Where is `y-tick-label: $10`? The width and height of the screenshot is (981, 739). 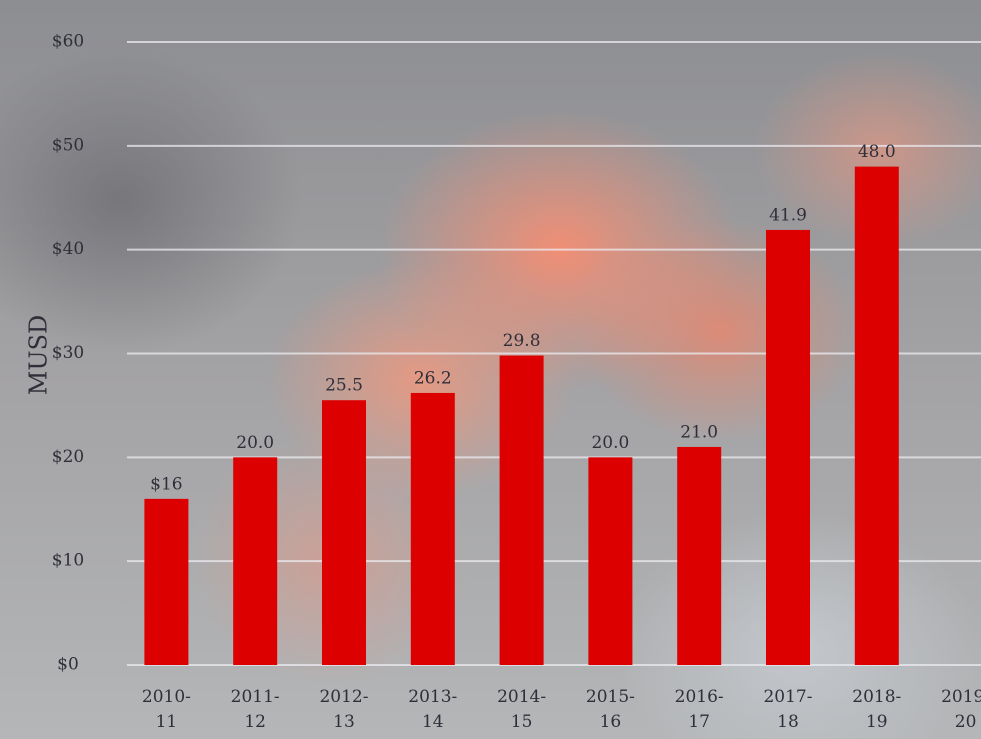
y-tick-label: $10 is located at coordinates (68, 561).